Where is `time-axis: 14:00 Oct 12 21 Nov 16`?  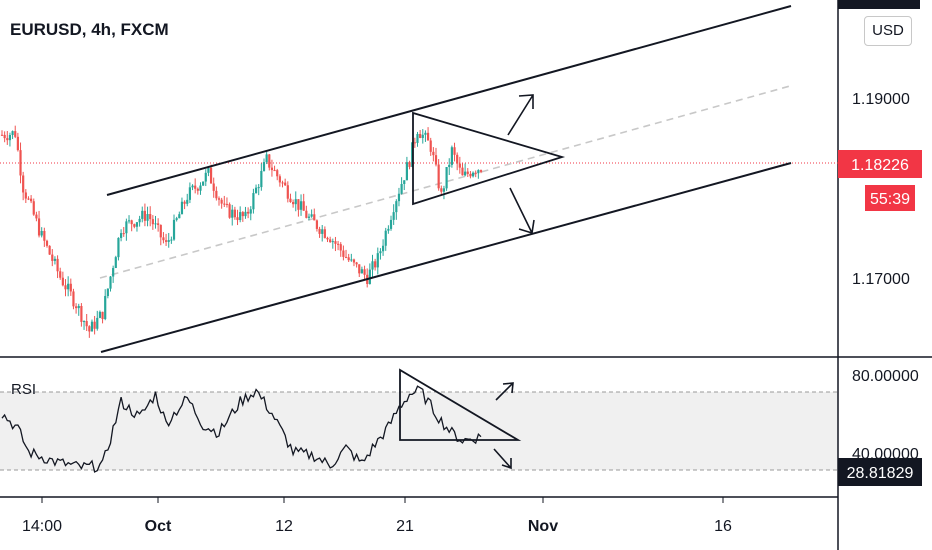
time-axis: 14:00 Oct 12 21 Nov 16 is located at coordinates (377, 516).